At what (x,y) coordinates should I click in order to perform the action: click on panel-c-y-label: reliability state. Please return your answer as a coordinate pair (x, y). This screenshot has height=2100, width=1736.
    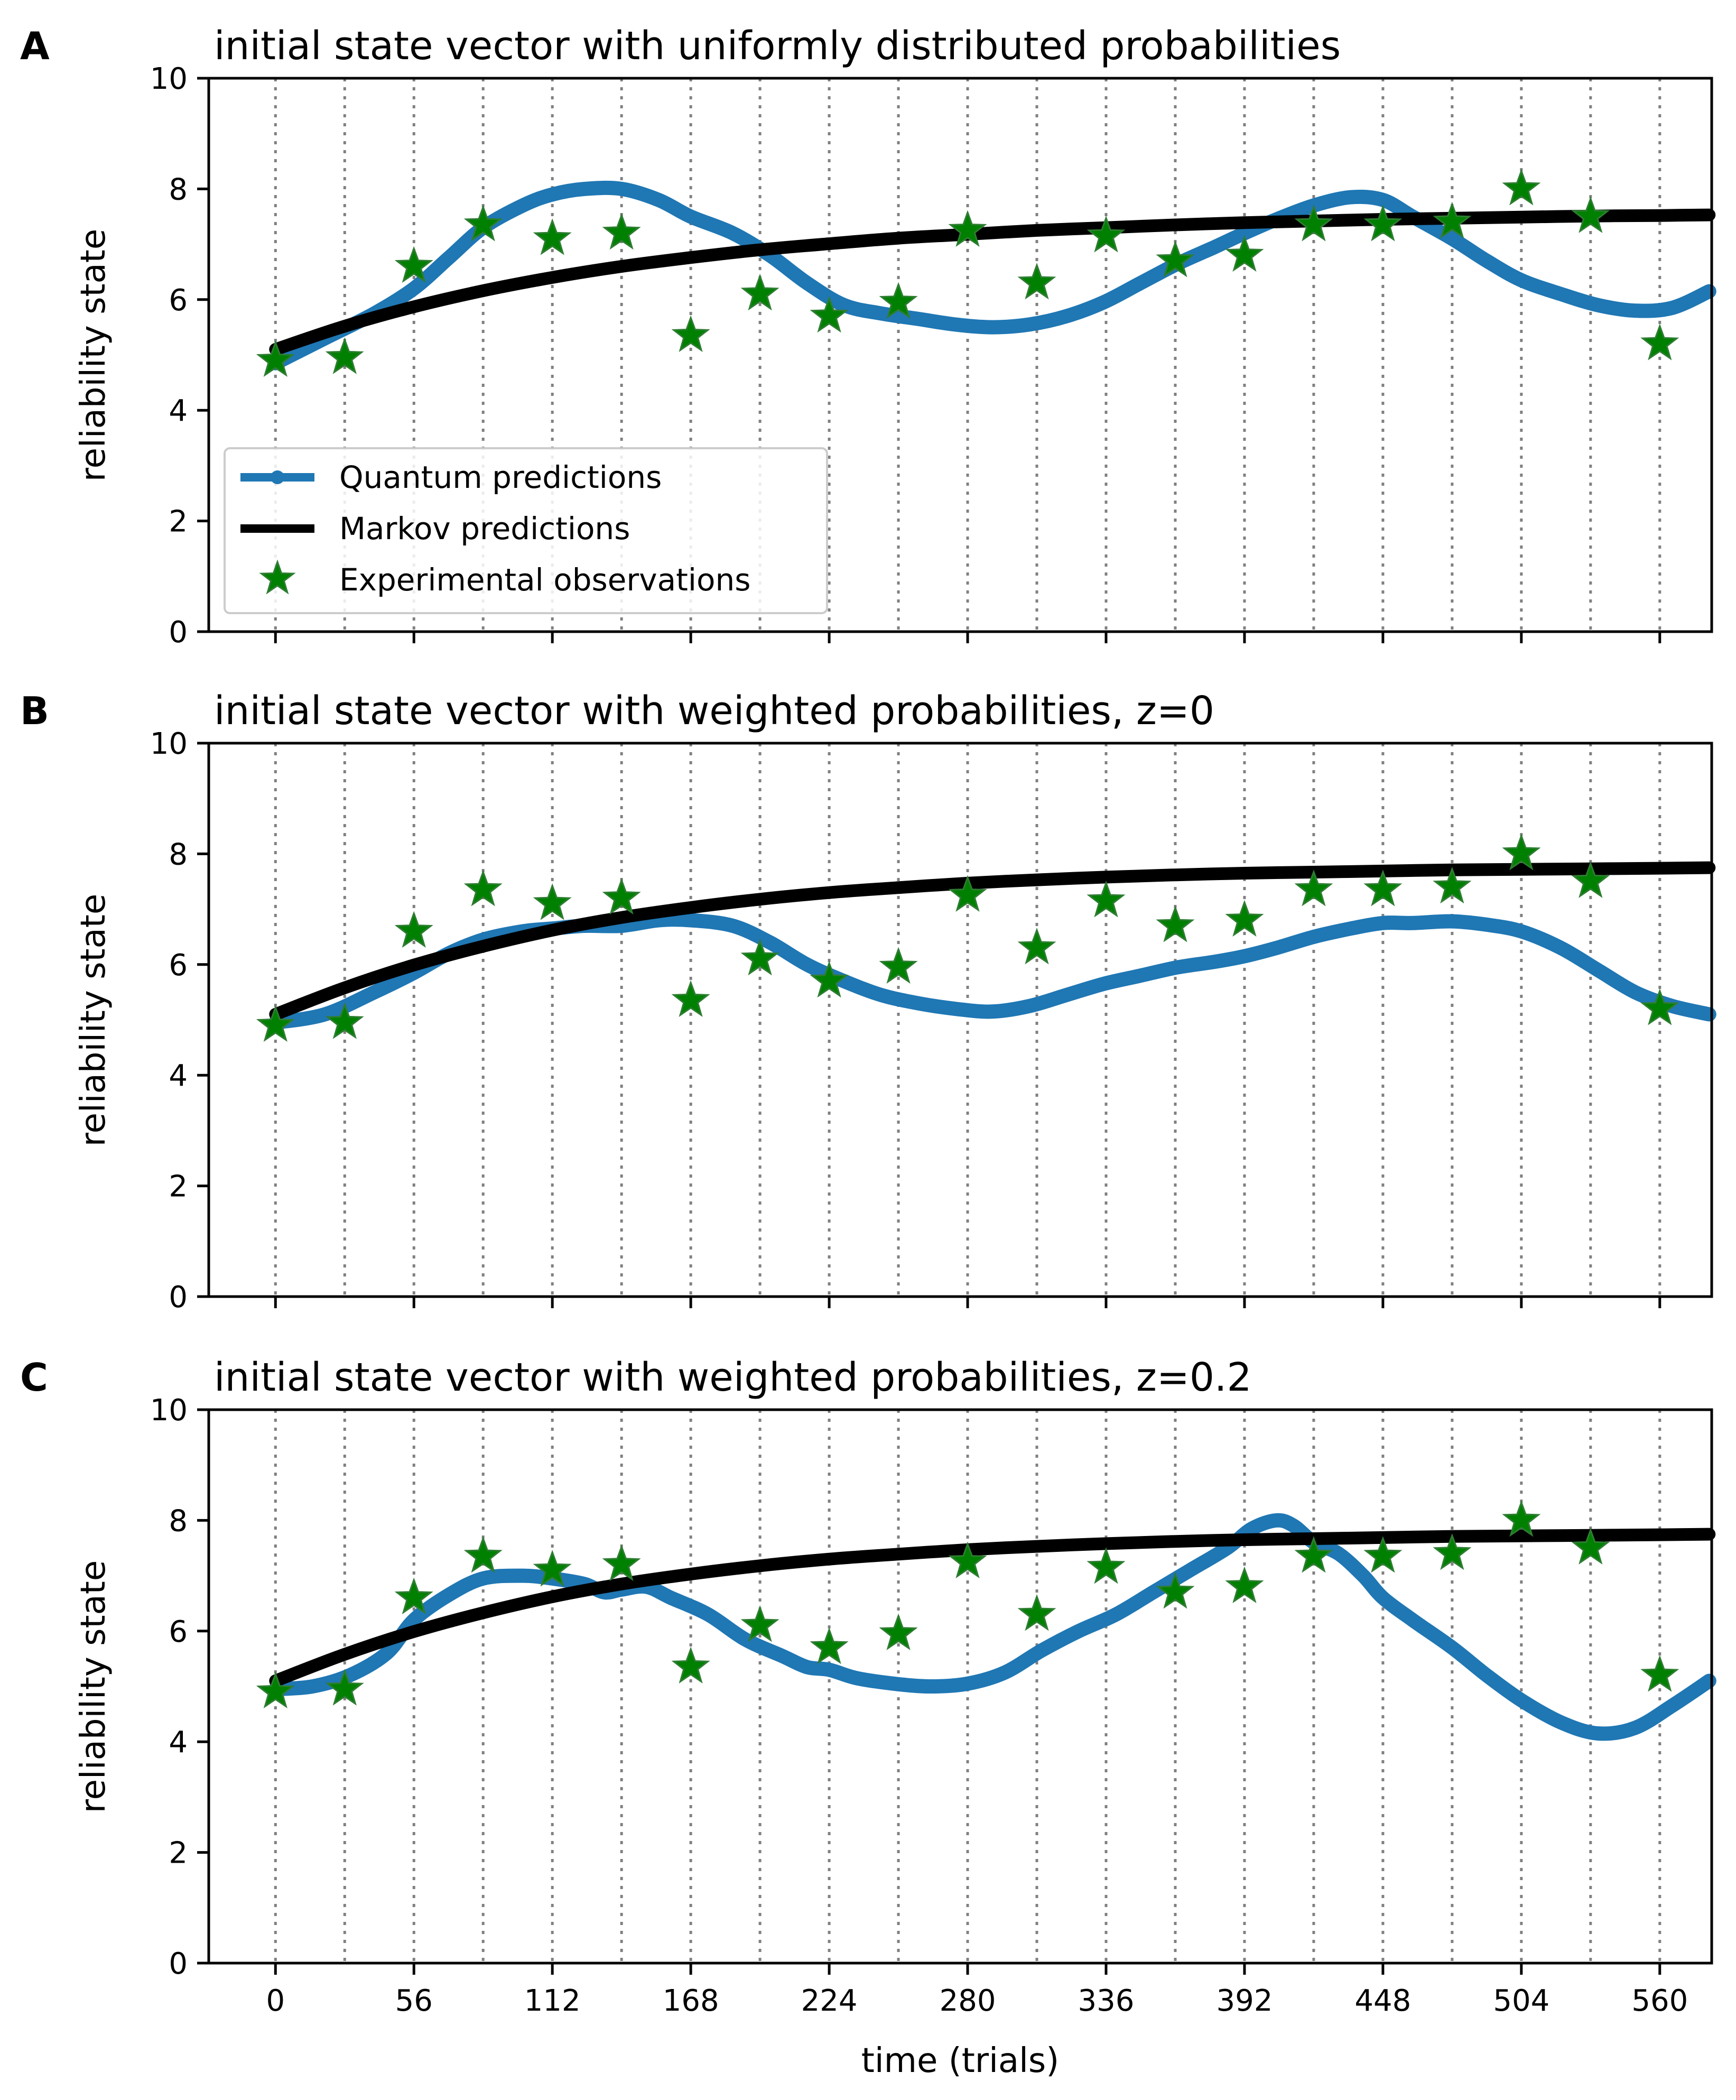
    Looking at the image, I should click on (93, 1687).